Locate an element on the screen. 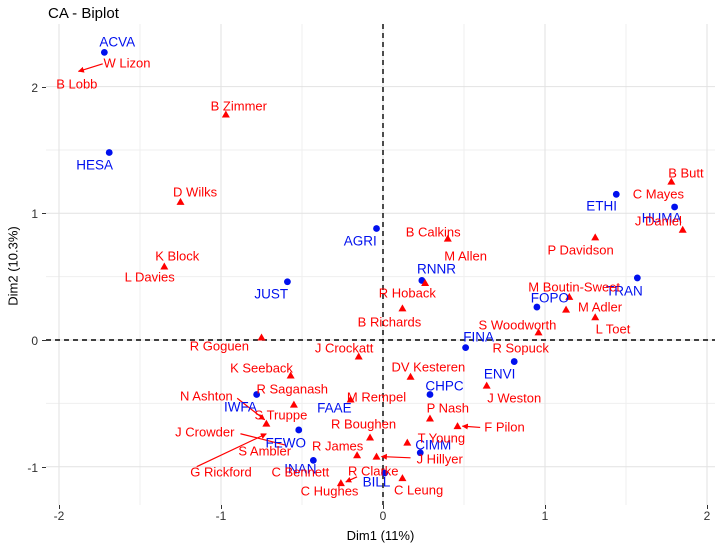 The image size is (720, 551). person-label: B Richards is located at coordinates (389, 322).